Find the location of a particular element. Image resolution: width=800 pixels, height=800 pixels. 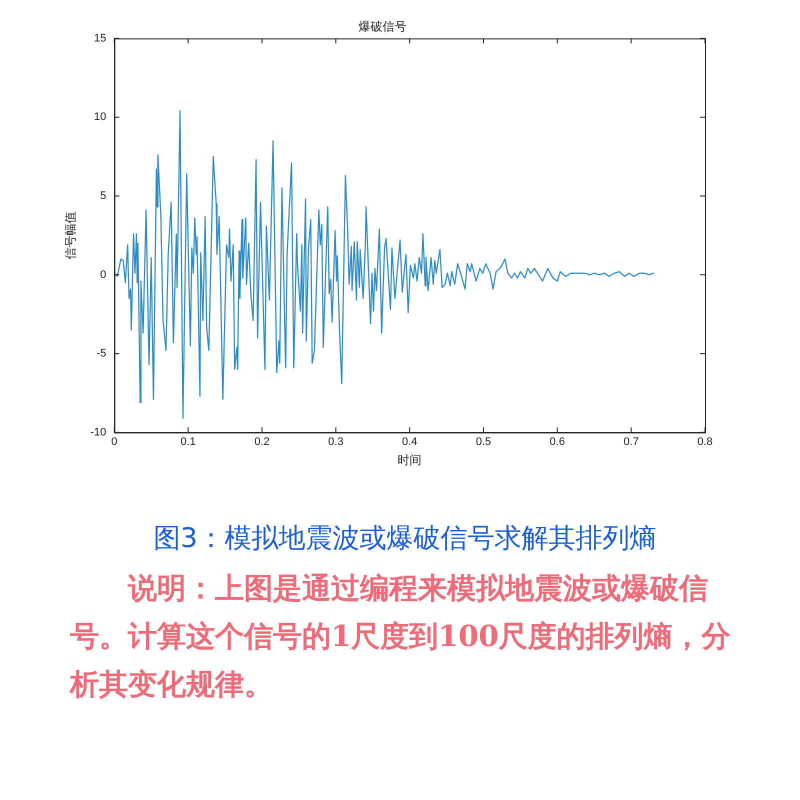

y-tick-label: 15 is located at coordinates (100, 38).